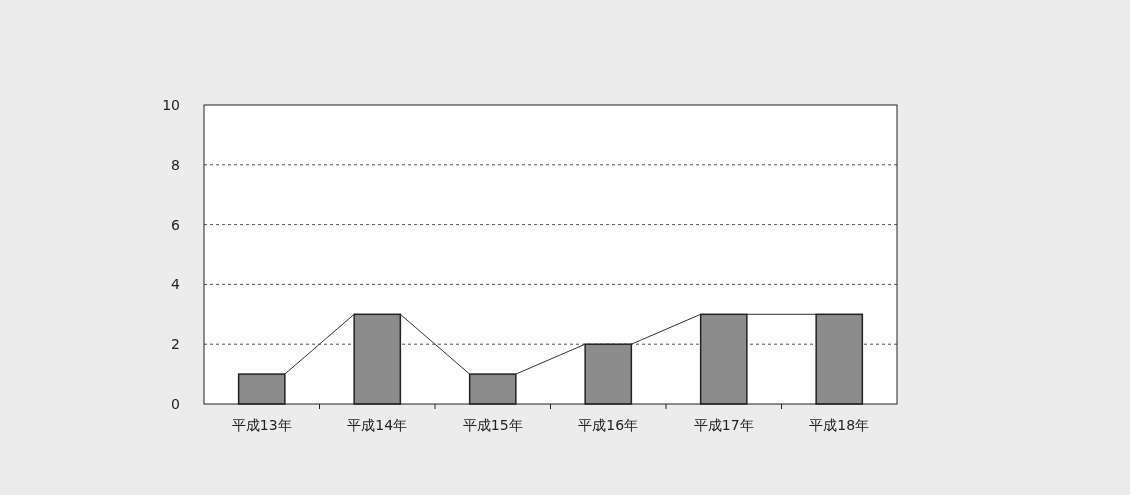 This screenshot has width=1130, height=495. What do you see at coordinates (176, 284) in the screenshot?
I see `y-tick-label: 4` at bounding box center [176, 284].